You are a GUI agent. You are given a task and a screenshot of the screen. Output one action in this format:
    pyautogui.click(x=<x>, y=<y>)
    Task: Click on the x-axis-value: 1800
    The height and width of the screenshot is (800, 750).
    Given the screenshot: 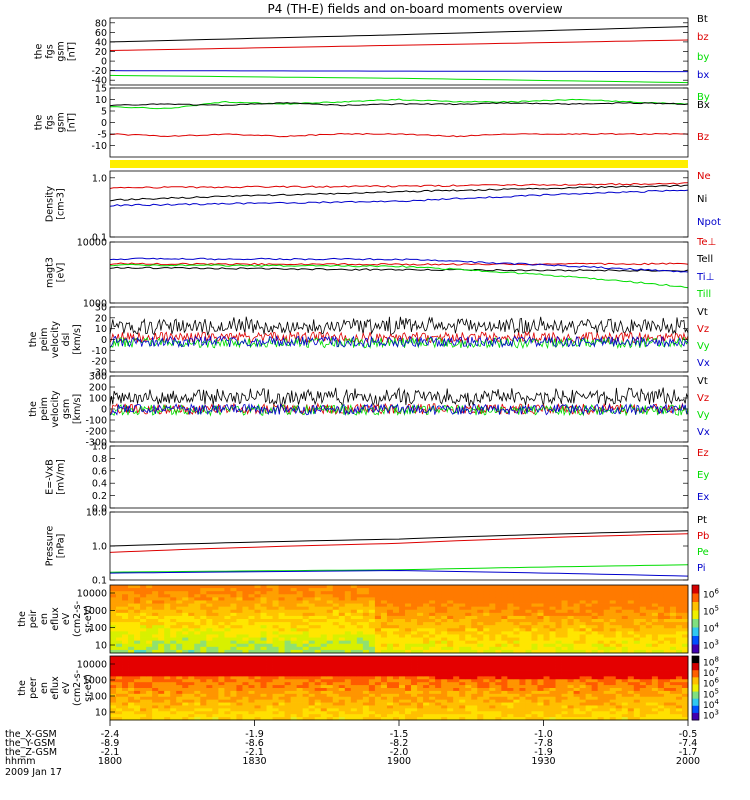 What is the action you would take?
    pyautogui.click(x=110, y=761)
    